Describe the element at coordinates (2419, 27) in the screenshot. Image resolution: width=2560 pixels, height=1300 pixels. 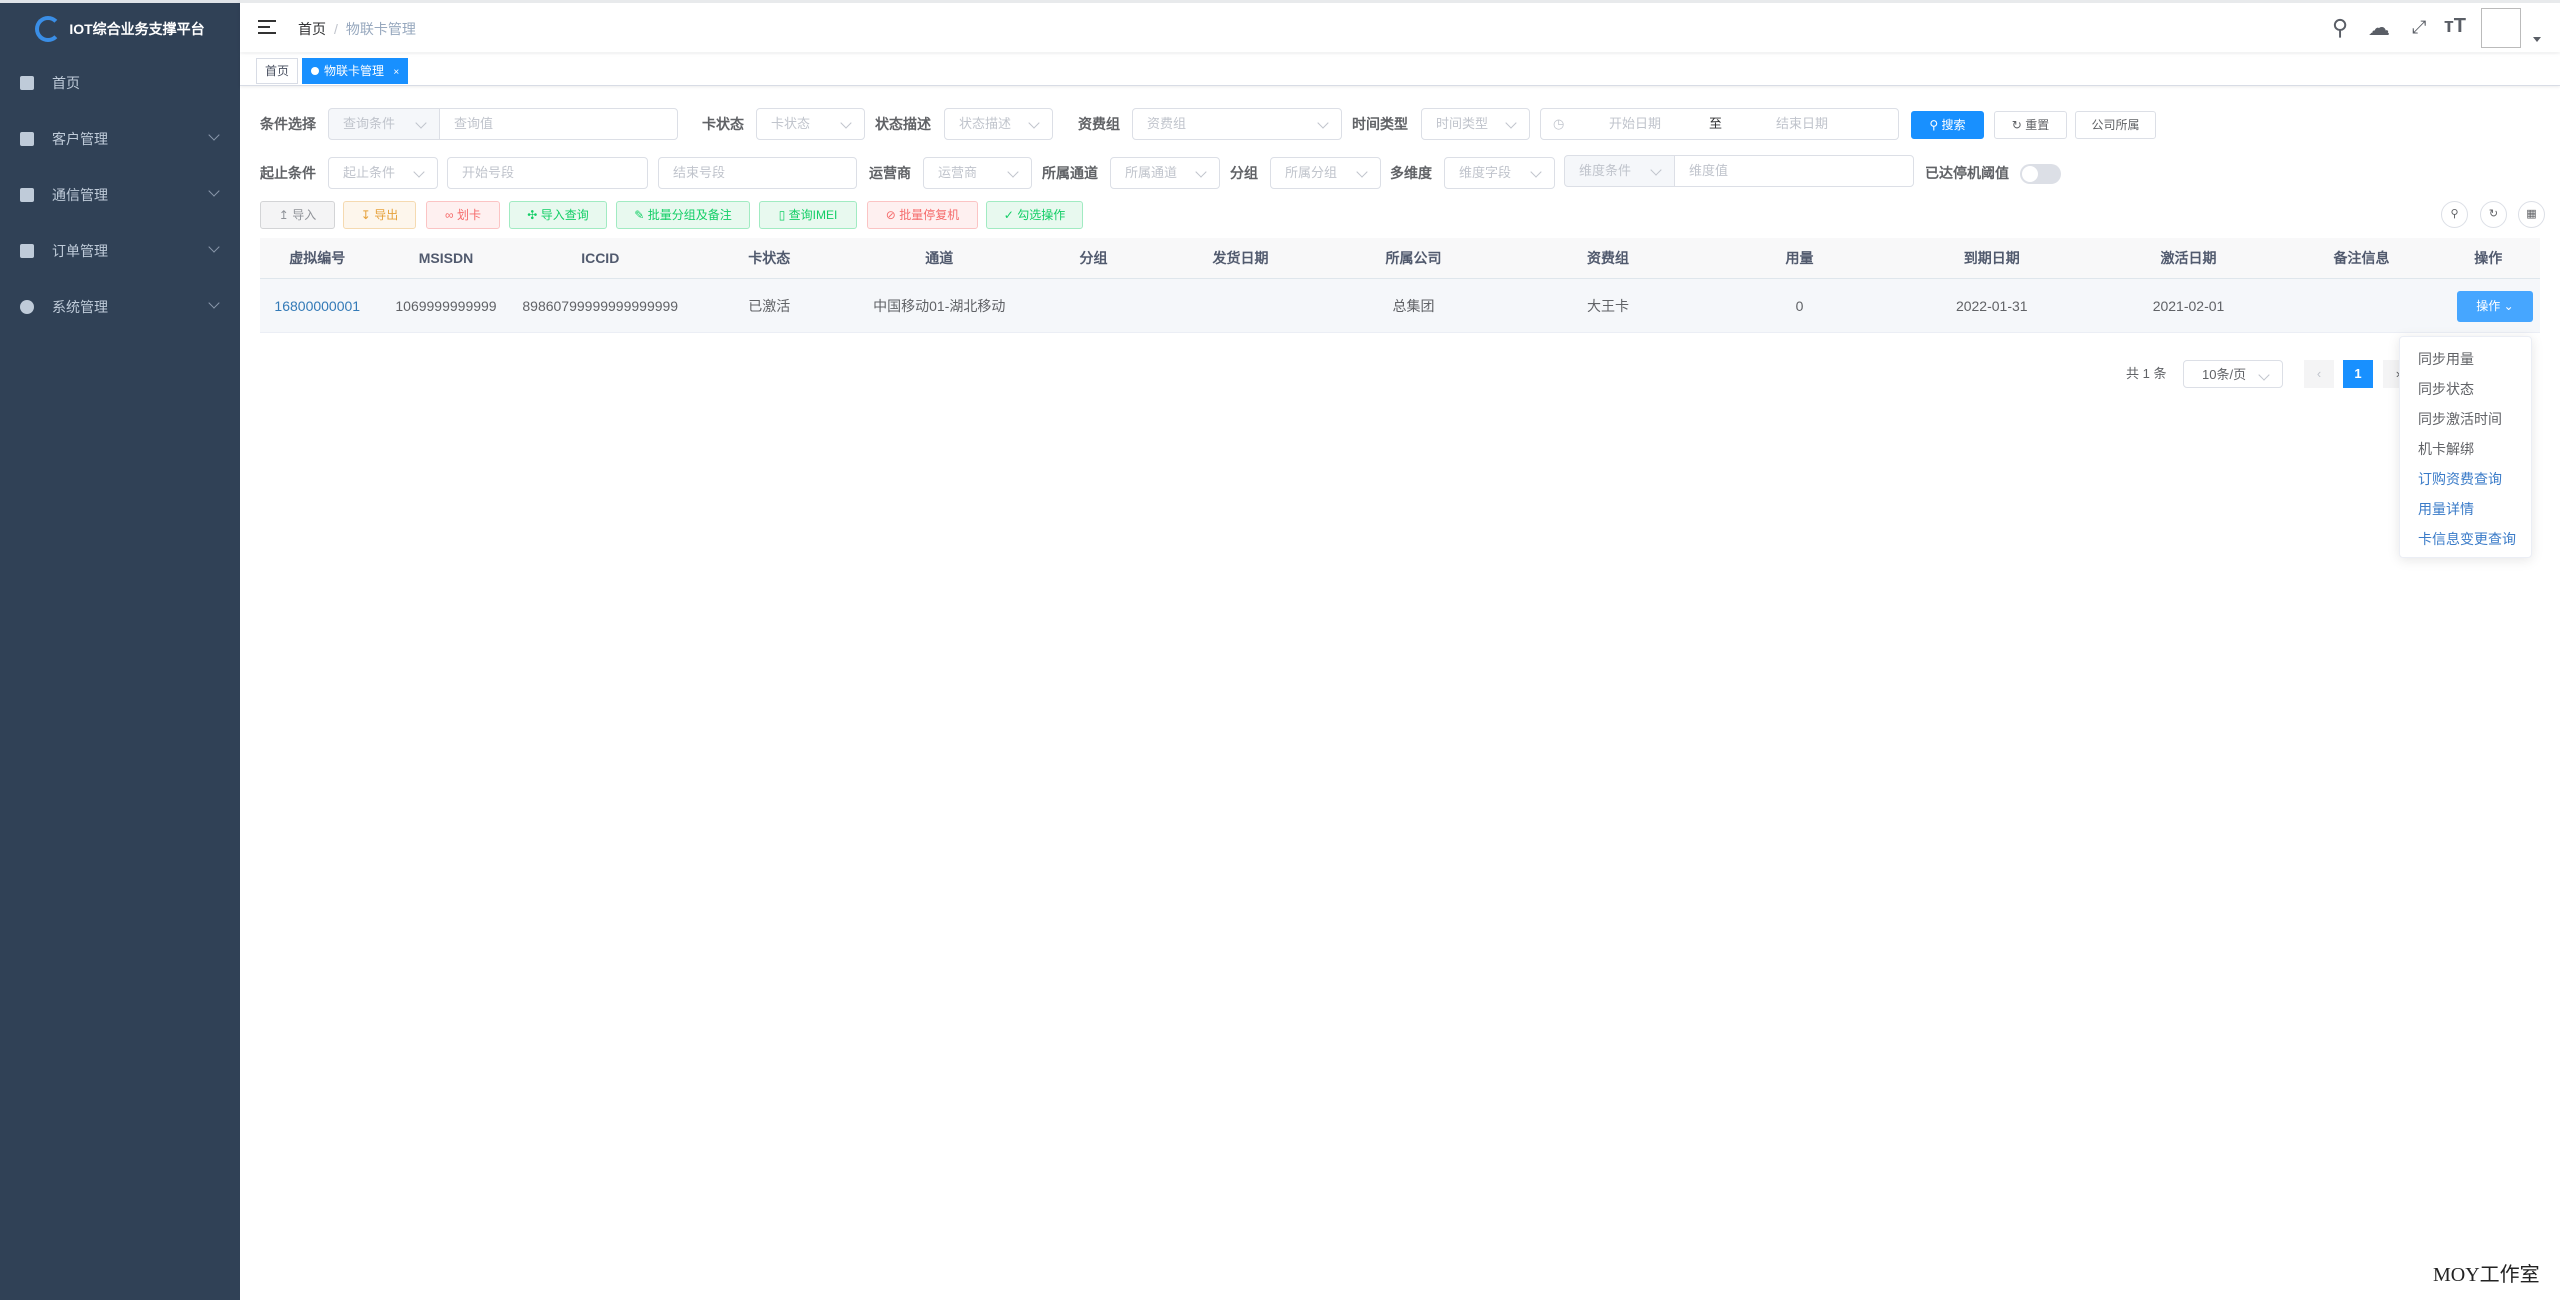
I see `fullscreen-icon: ⤢` at that location.